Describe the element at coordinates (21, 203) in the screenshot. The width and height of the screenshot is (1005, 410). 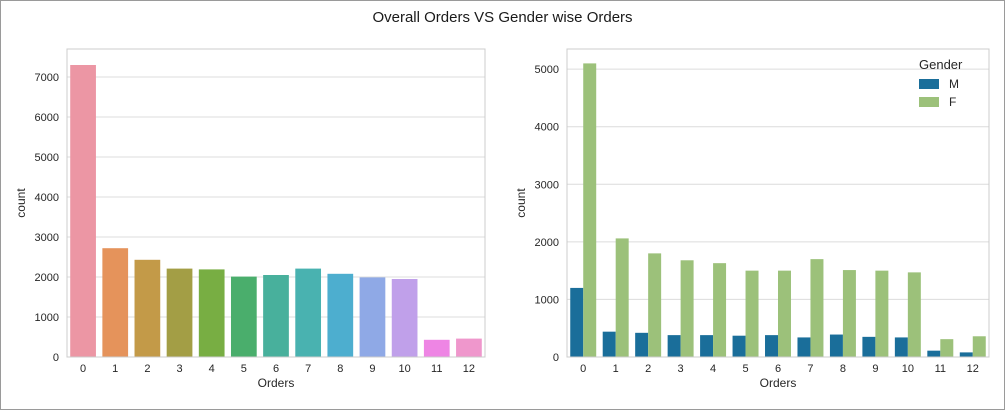
I see `left-y-axis-label: count` at that location.